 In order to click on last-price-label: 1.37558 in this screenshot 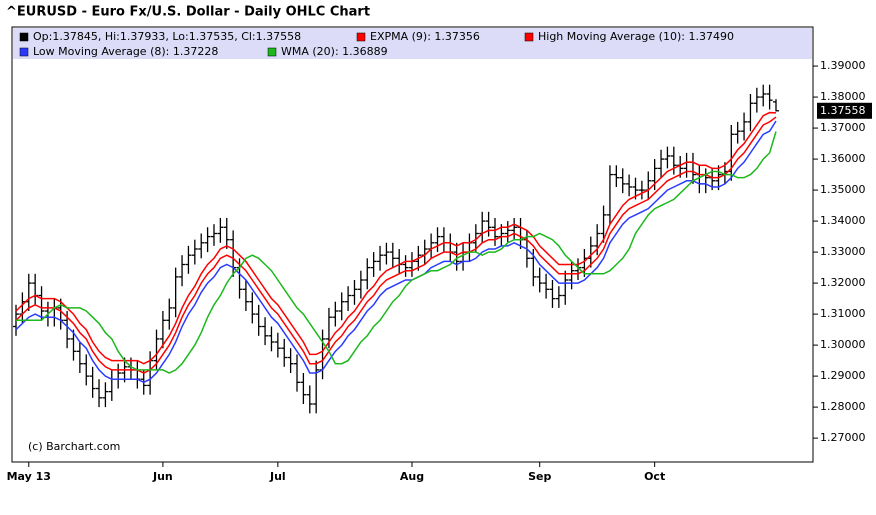, I will do `click(843, 110)`.